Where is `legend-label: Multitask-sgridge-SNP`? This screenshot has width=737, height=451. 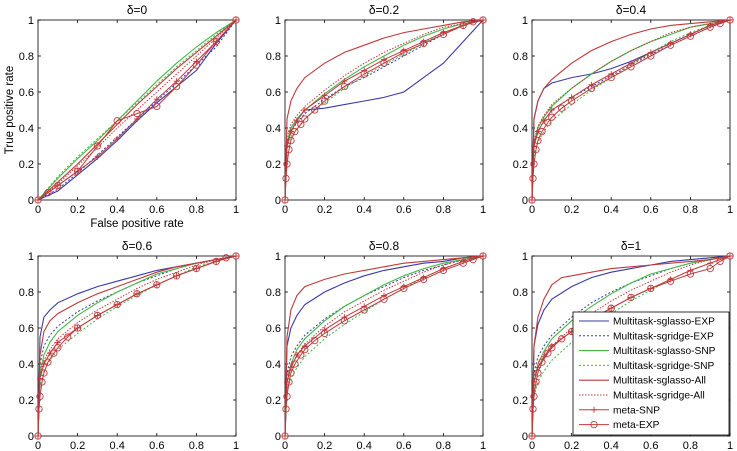 legend-label: Multitask-sgridge-SNP is located at coordinates (664, 366).